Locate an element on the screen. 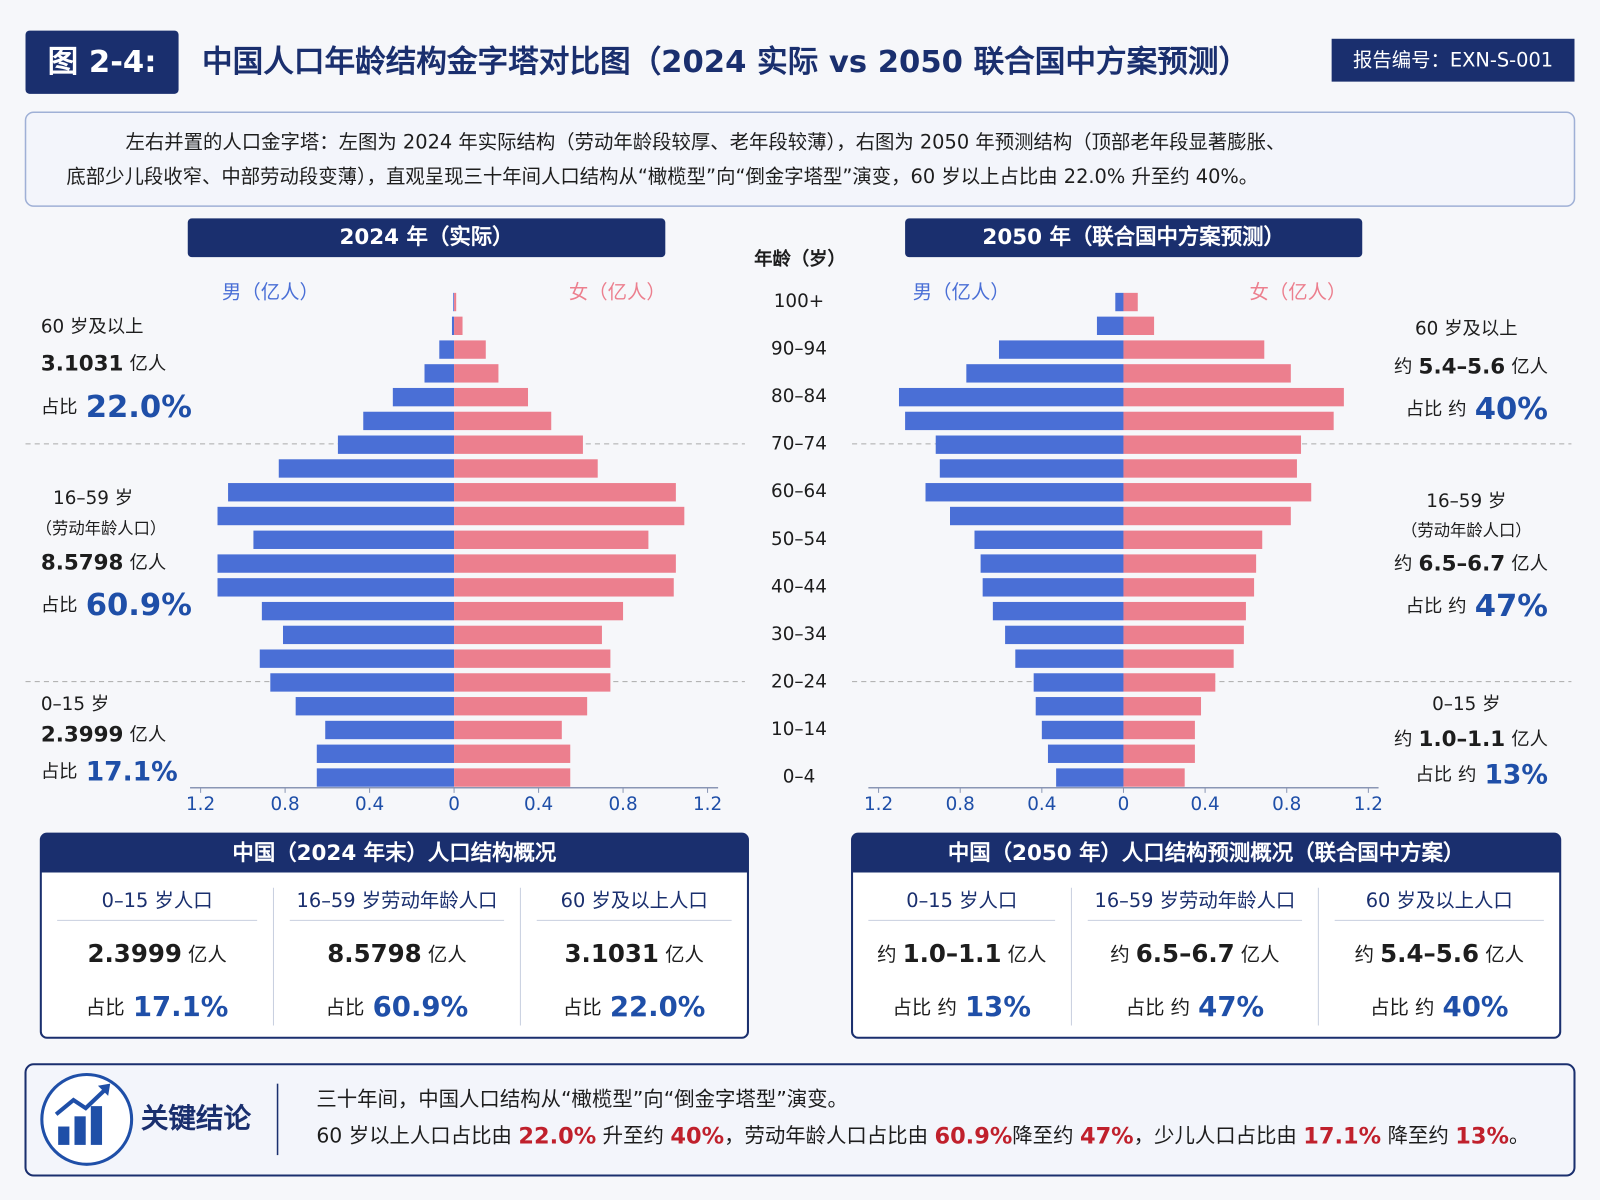 The image size is (1600, 1200). annotation-share: 占比 约 40% is located at coordinates (1477, 409).